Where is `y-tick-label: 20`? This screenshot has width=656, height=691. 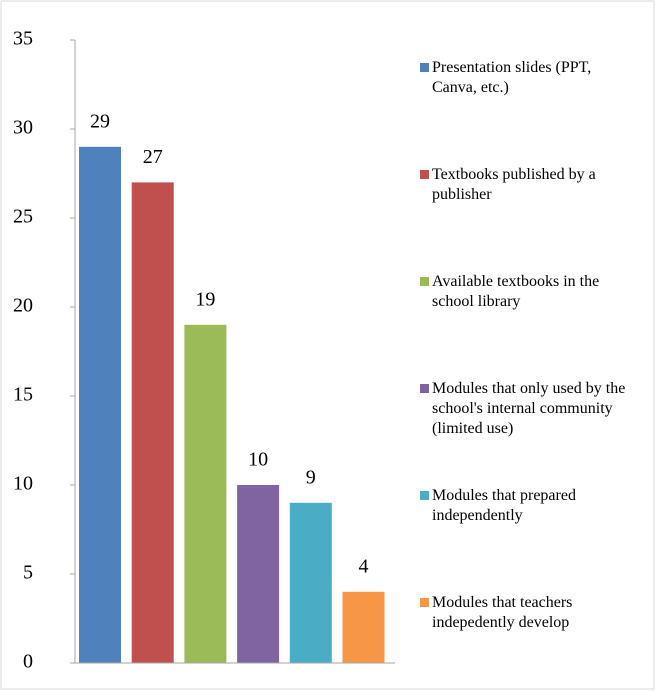
y-tick-label: 20 is located at coordinates (23, 306).